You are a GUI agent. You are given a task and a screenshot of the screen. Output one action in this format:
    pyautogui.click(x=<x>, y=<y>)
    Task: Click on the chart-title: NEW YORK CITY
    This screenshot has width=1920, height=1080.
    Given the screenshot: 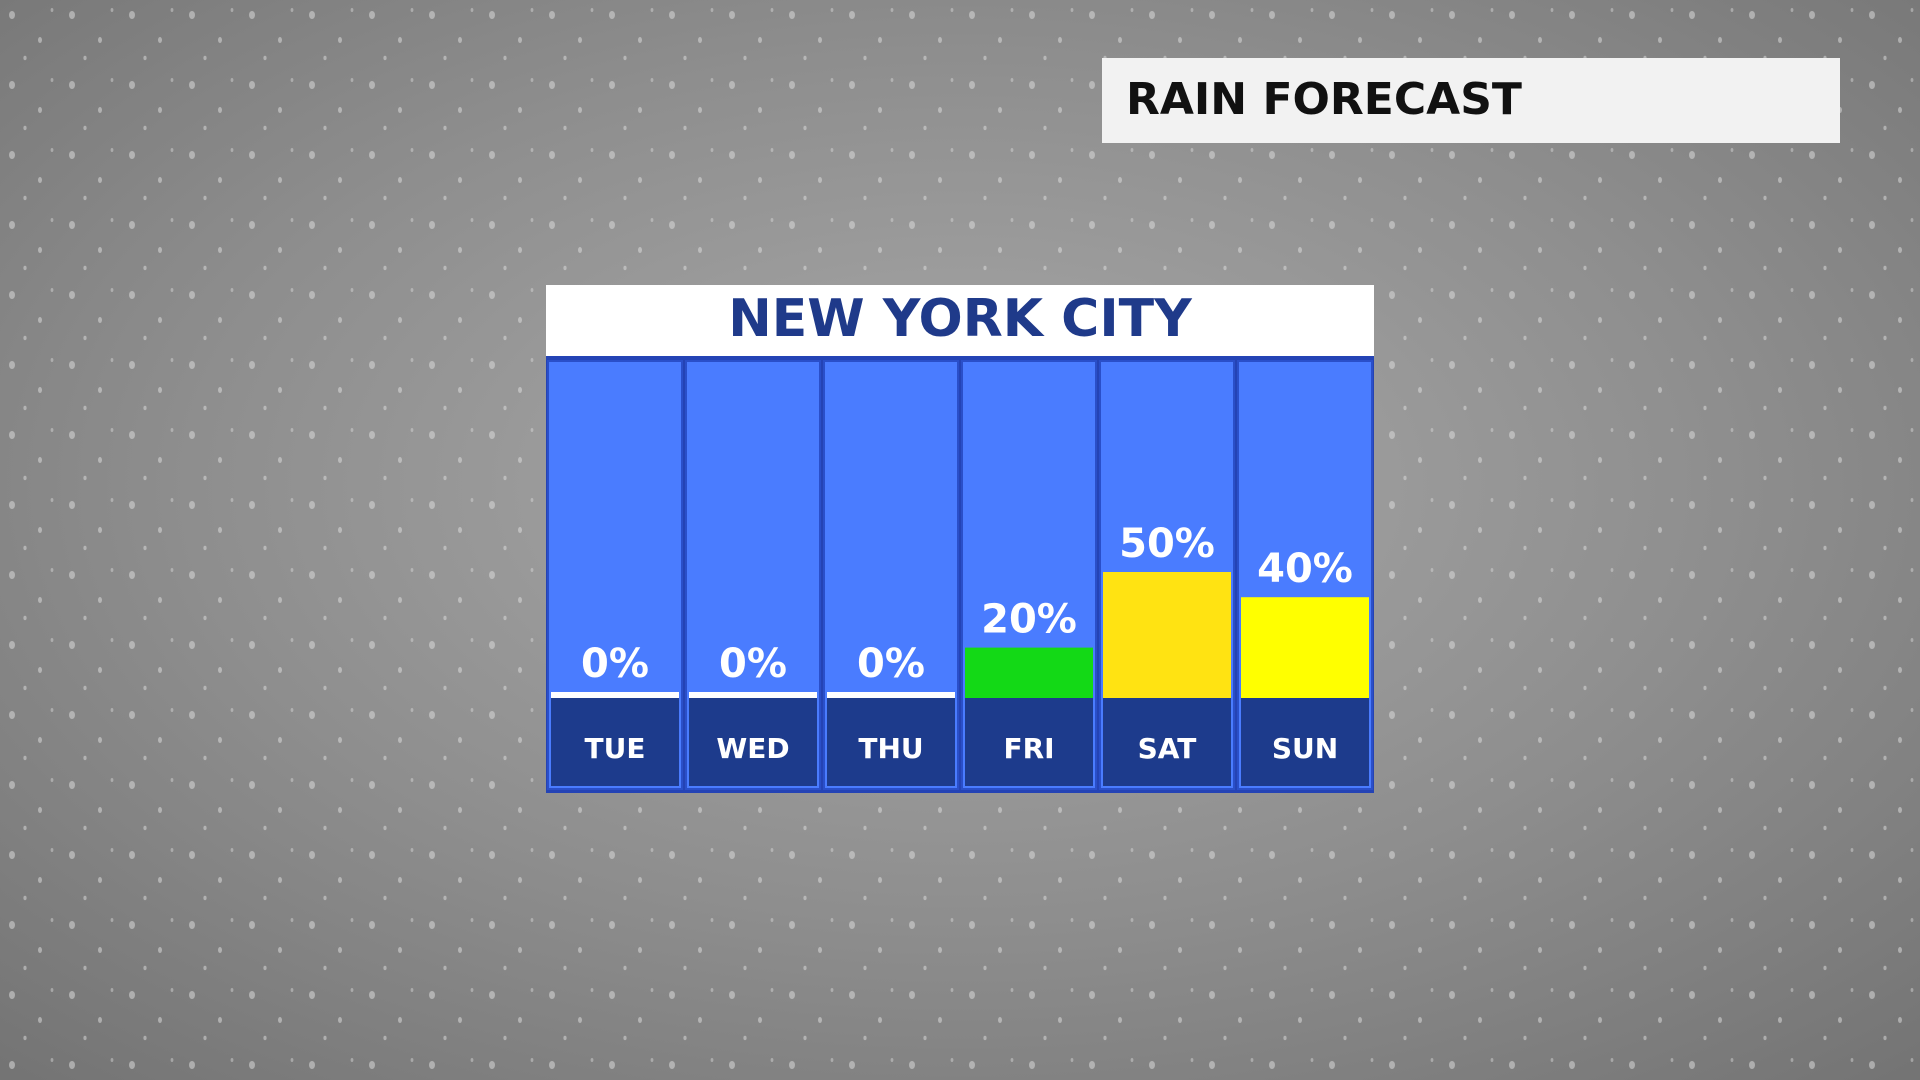 What is the action you would take?
    pyautogui.click(x=960, y=319)
    